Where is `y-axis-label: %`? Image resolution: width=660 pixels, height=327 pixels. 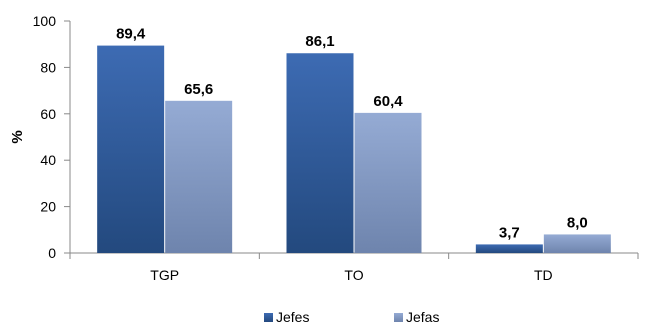 y-axis-label: % is located at coordinates (17, 136).